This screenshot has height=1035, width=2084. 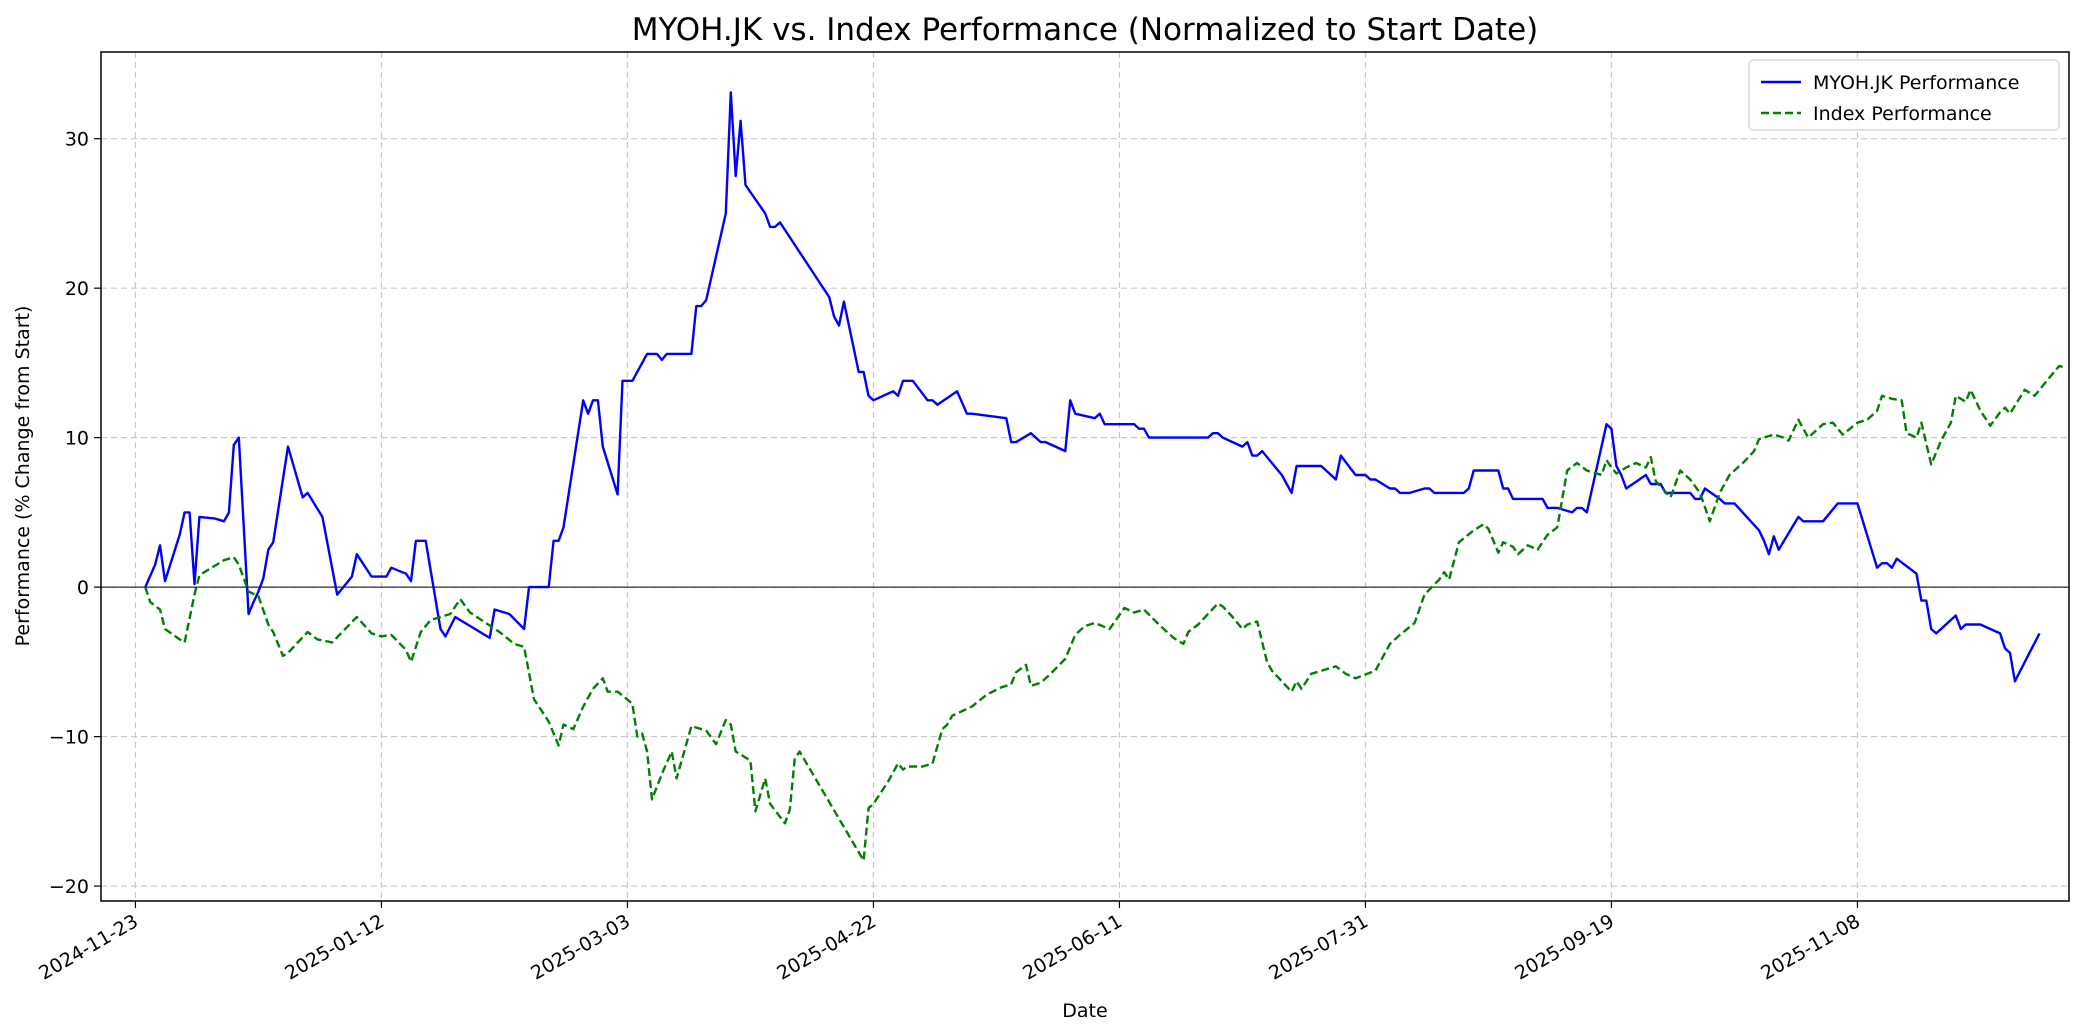 I want to click on y-tick-label: 10, so click(x=77, y=439).